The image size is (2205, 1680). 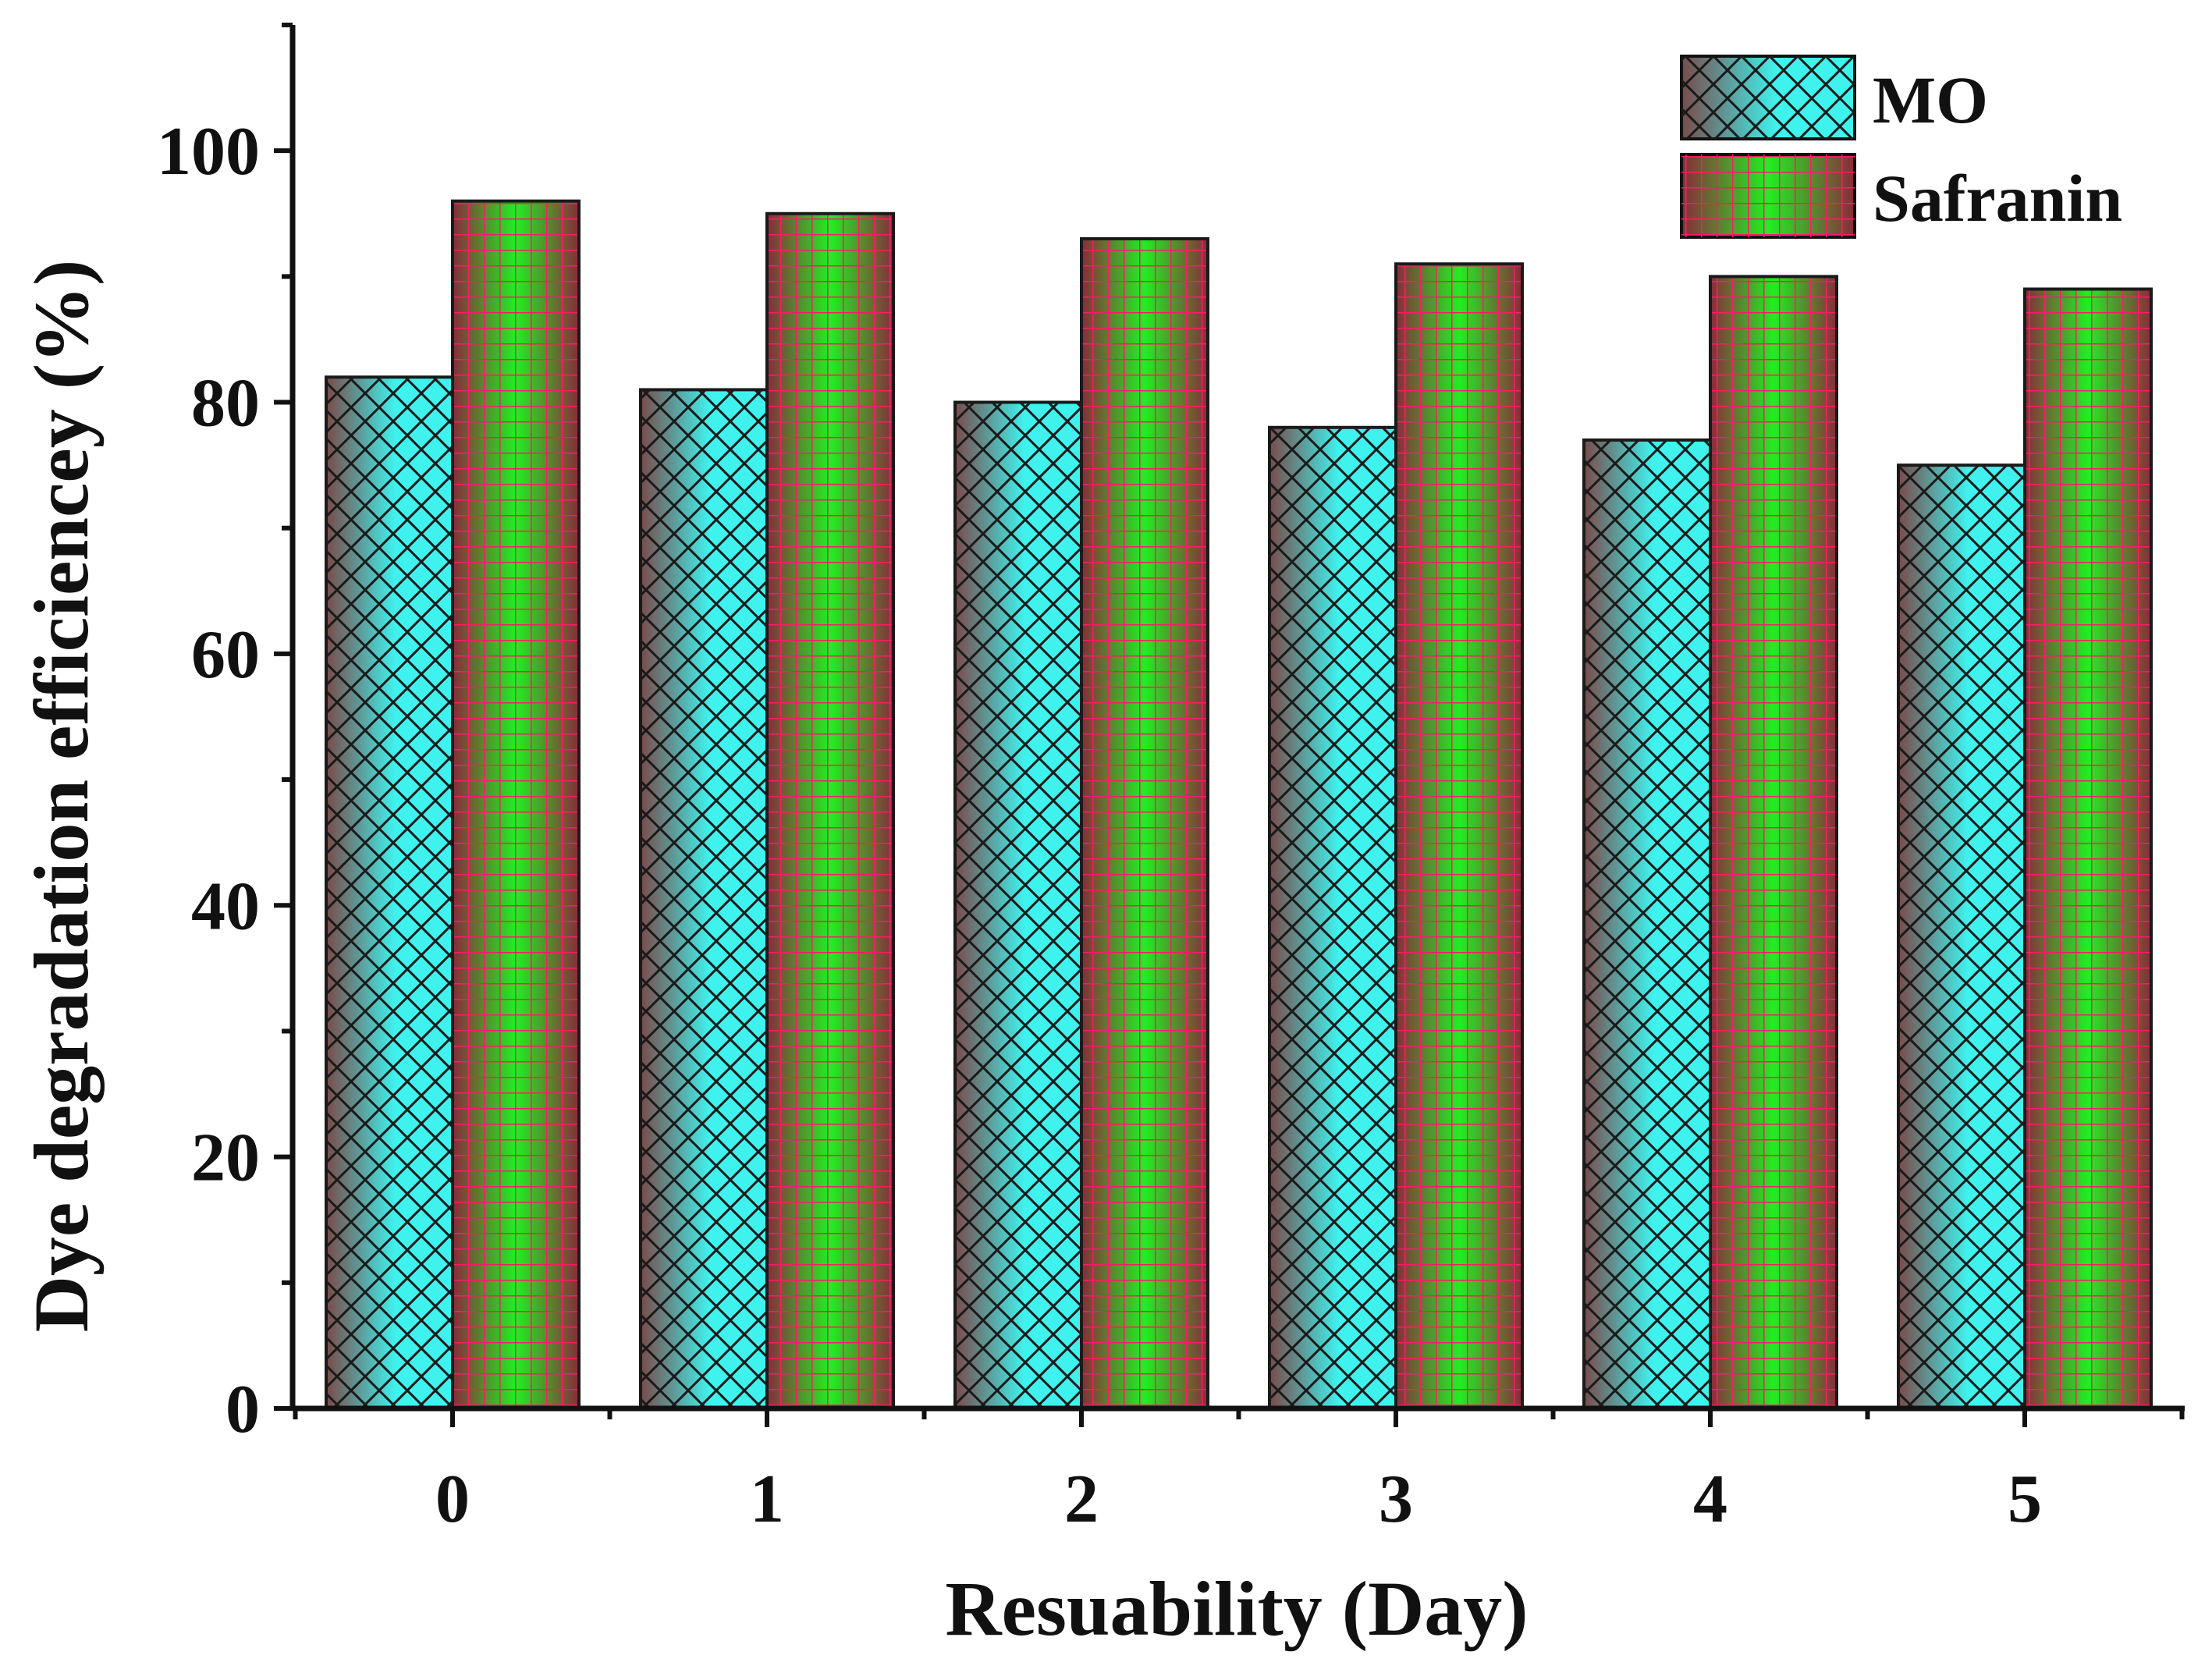 What do you see at coordinates (1931, 99) in the screenshot?
I see `legend-label-mo: MO` at bounding box center [1931, 99].